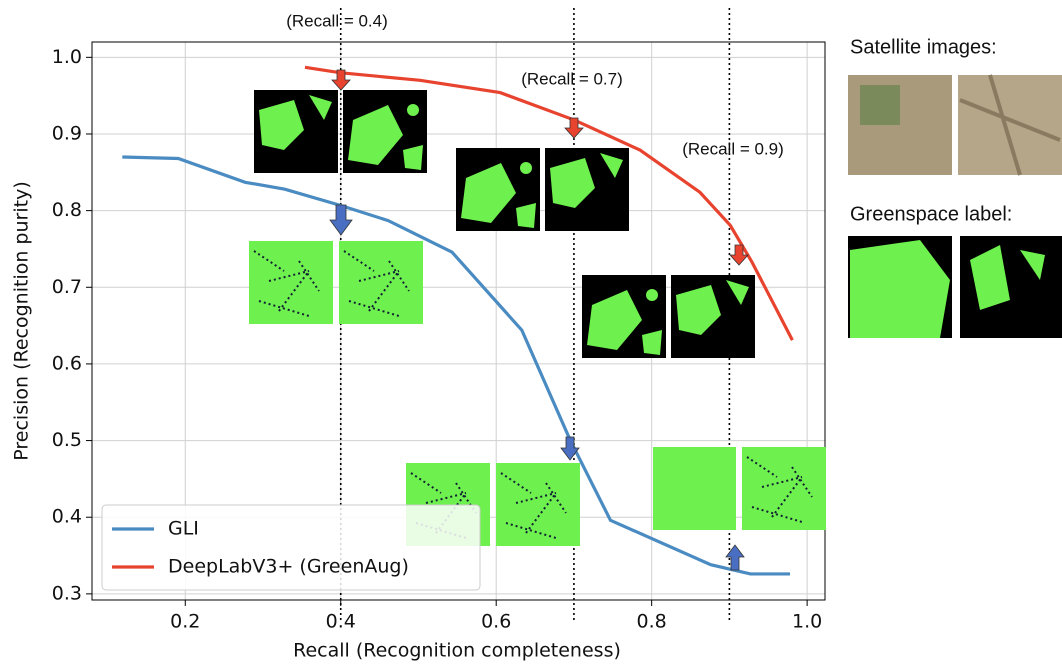 The height and width of the screenshot is (671, 1062). What do you see at coordinates (337, 20) in the screenshot?
I see `annotation: (Recall = 0.4)` at bounding box center [337, 20].